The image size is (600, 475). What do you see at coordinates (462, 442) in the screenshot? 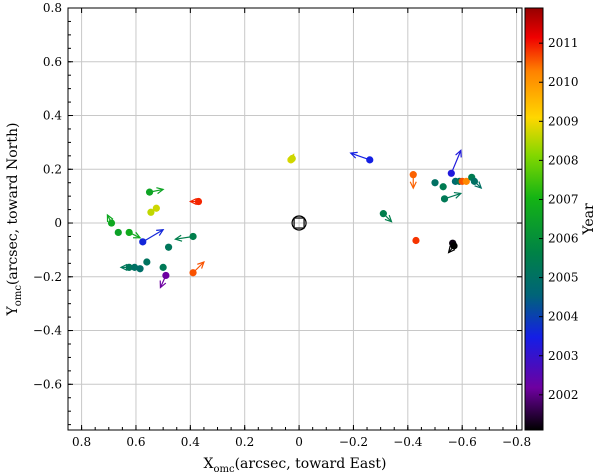
I see `x-tick-label: −0.6` at bounding box center [462, 442].